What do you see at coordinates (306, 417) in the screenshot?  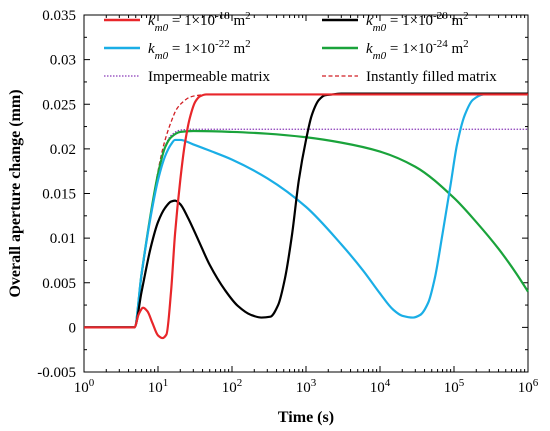 I see `x-axis-label: Time (s)` at bounding box center [306, 417].